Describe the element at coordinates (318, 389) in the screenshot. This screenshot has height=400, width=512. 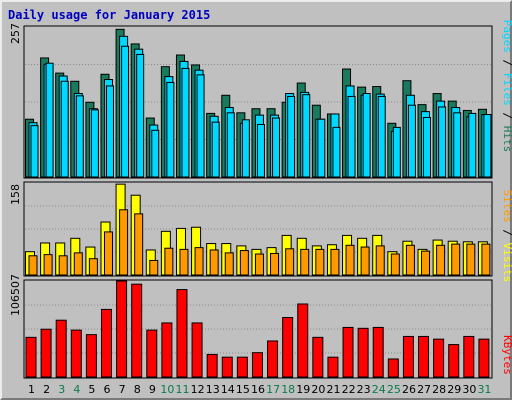
I see `x-tick-label: 20` at that location.